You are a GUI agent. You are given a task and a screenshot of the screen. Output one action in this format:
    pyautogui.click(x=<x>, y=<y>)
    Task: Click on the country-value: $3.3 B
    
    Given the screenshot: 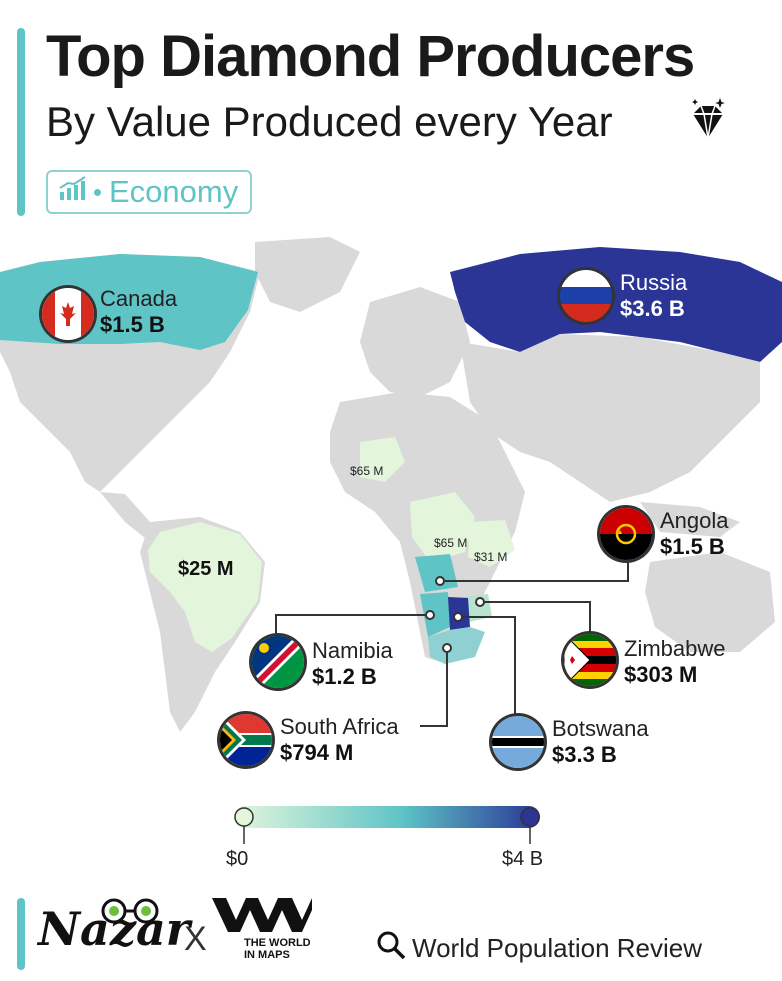 What is the action you would take?
    pyautogui.click(x=584, y=754)
    